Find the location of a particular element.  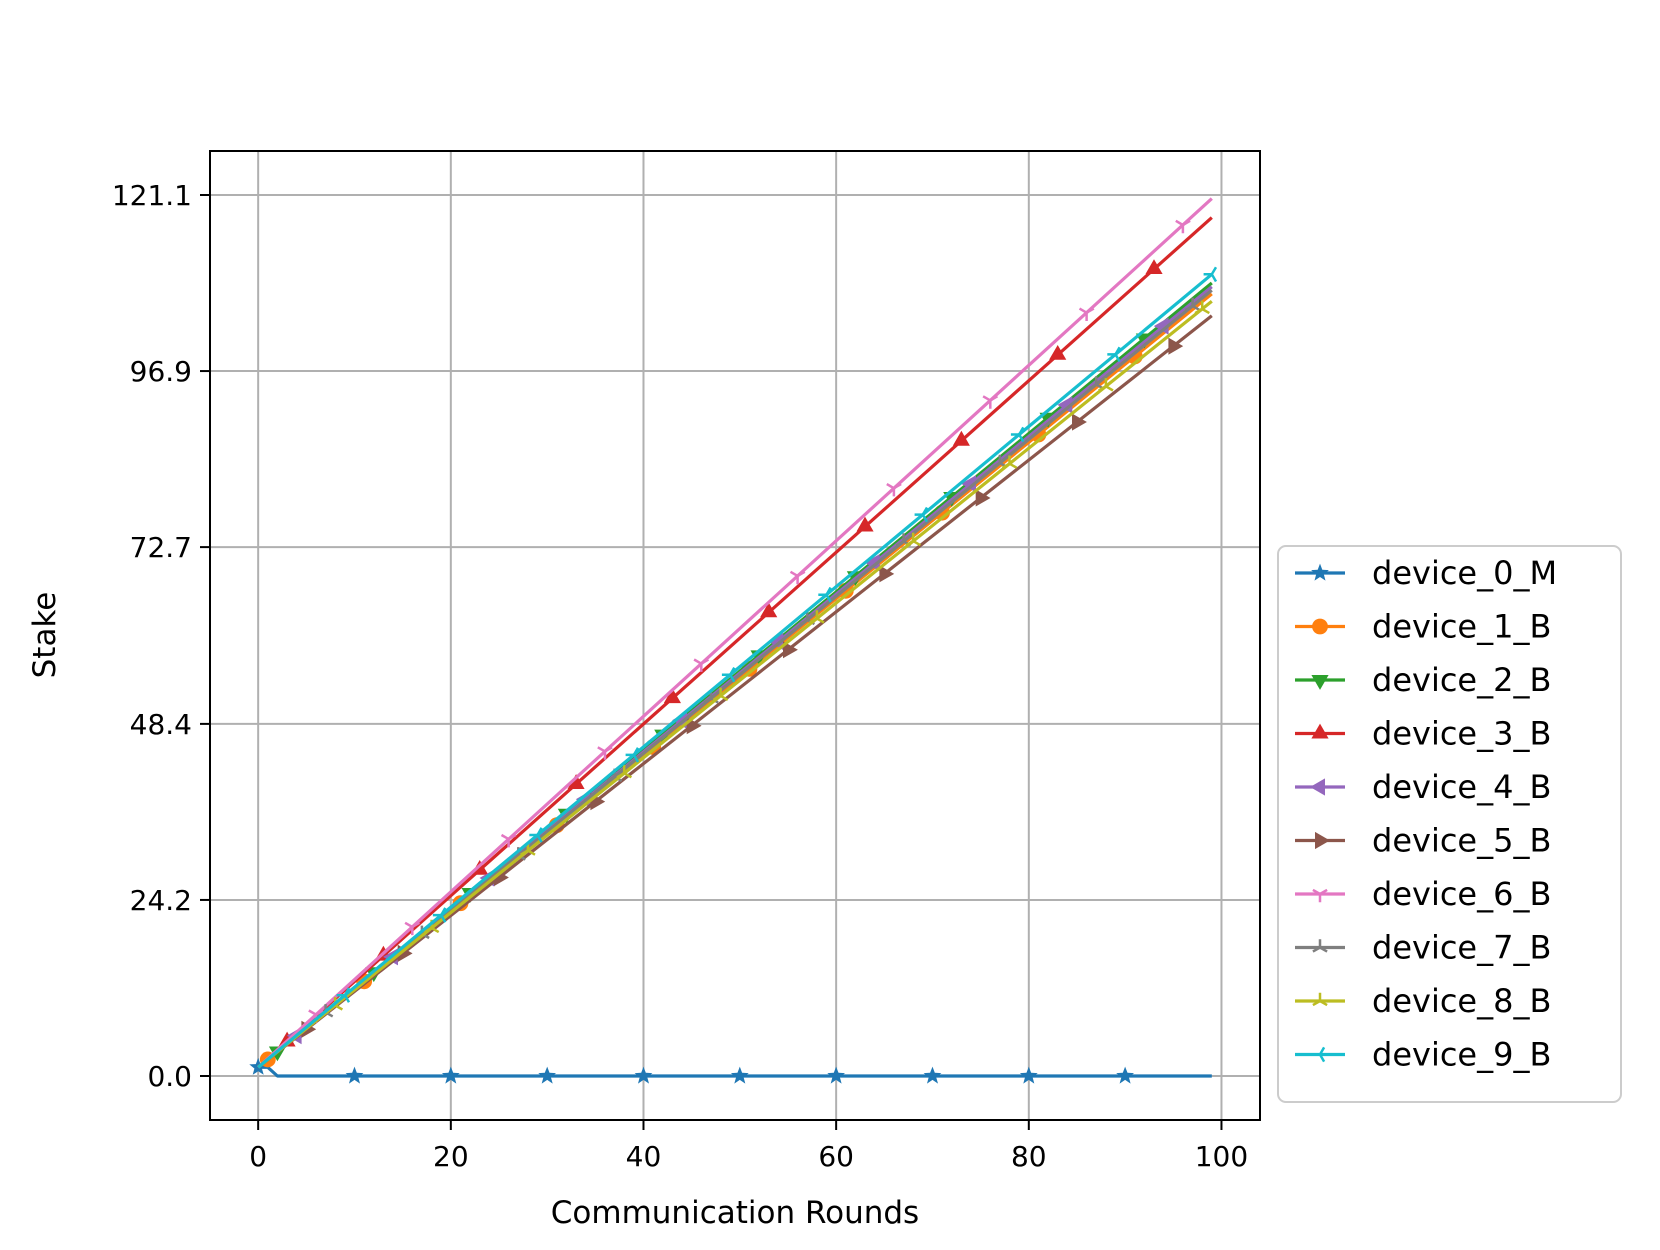

legend-label: device_5_B is located at coordinates (1461, 841).